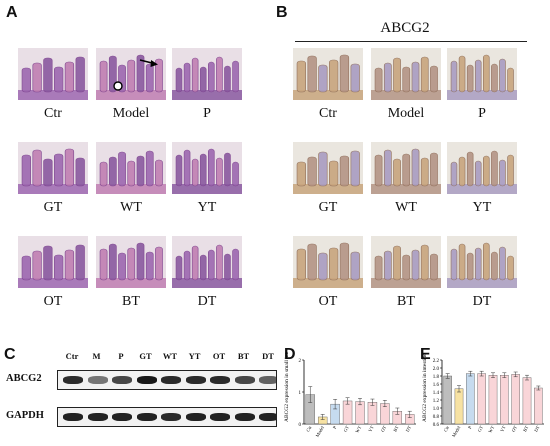 The image size is (550, 446). Describe the element at coordinates (370, 429) in the screenshot. I see `x-tick-label: YT` at that location.